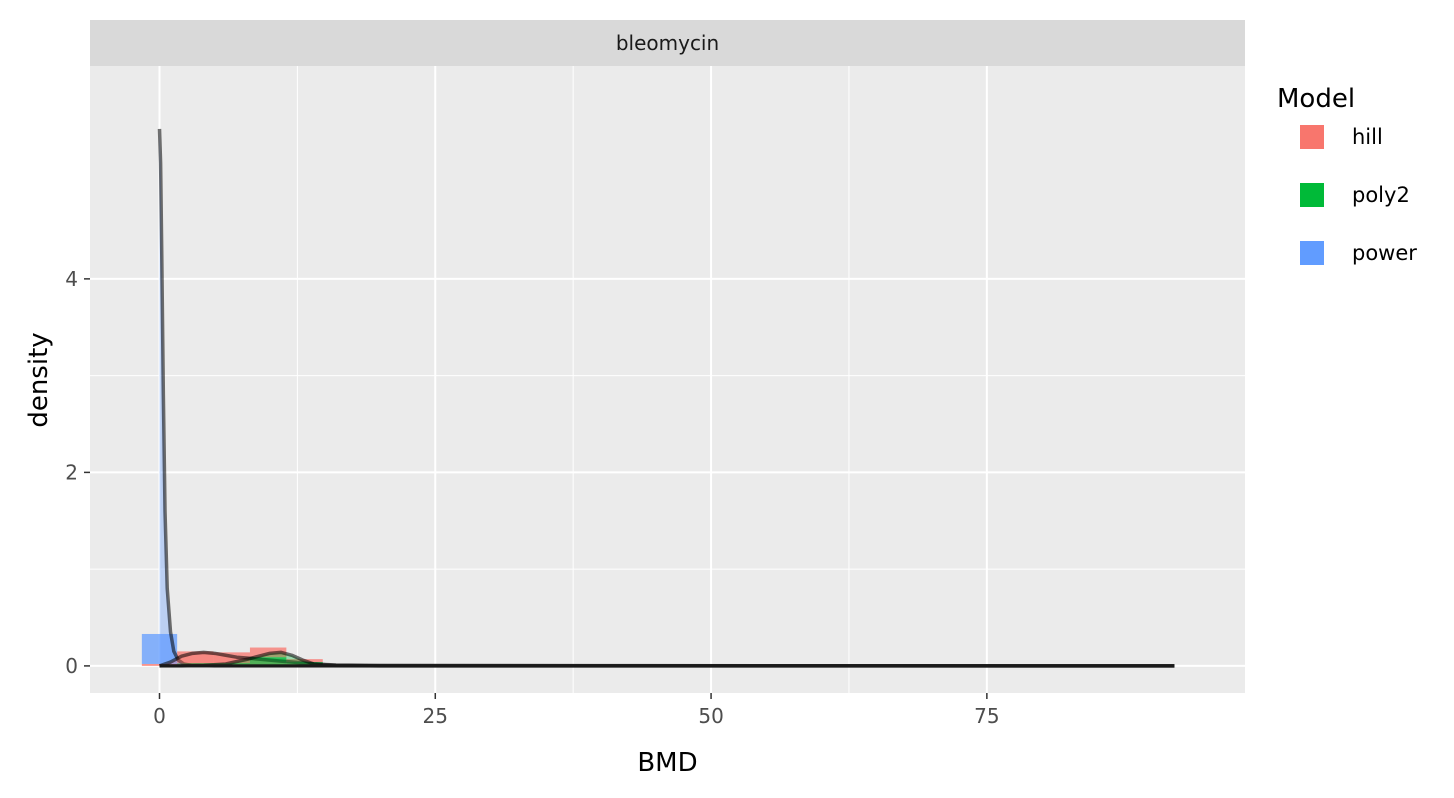 Image resolution: width=1454 pixels, height=798 pixels. What do you see at coordinates (71, 666) in the screenshot?
I see `y-tick-label: 0` at bounding box center [71, 666].